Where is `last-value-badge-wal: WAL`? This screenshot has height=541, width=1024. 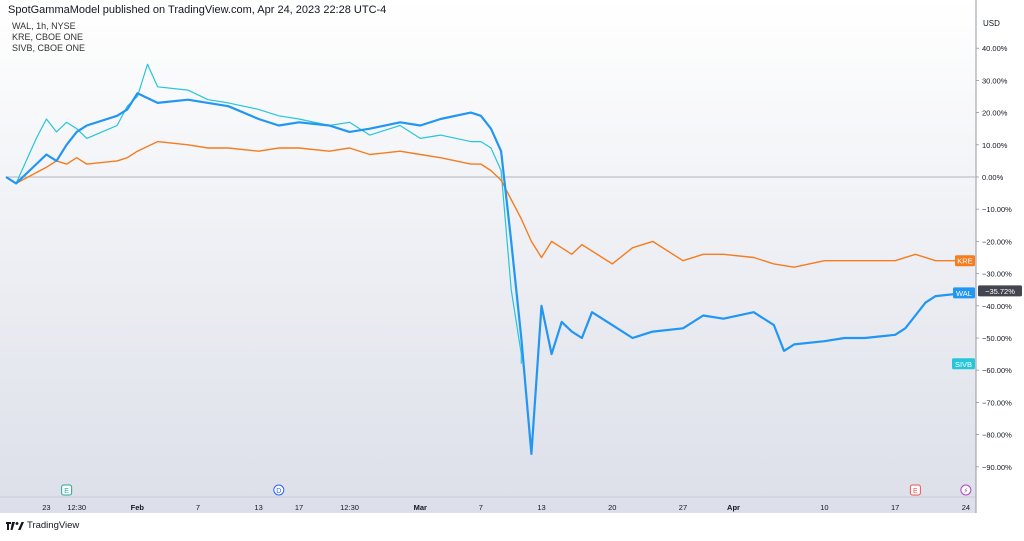 last-value-badge-wal: WAL is located at coordinates (964, 293).